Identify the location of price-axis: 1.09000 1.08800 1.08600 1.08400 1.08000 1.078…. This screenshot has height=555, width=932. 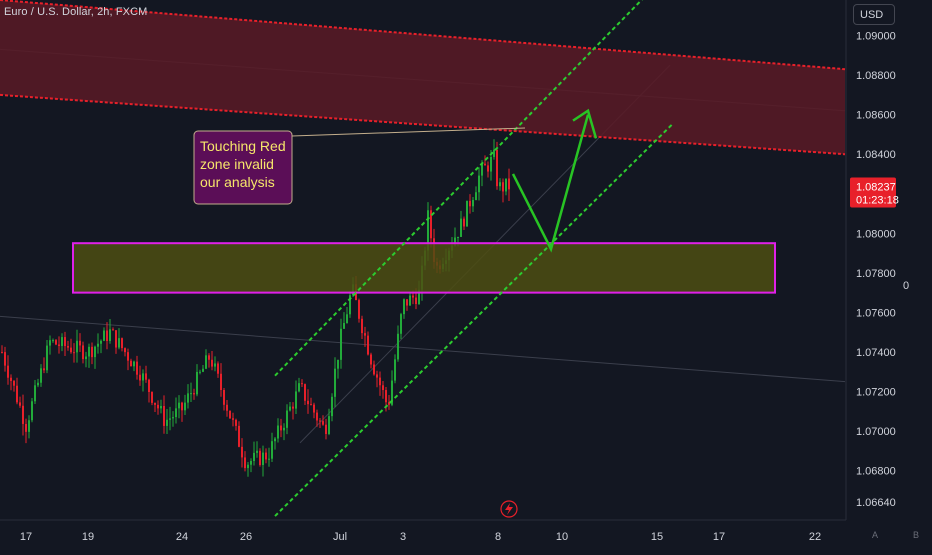
(888, 275).